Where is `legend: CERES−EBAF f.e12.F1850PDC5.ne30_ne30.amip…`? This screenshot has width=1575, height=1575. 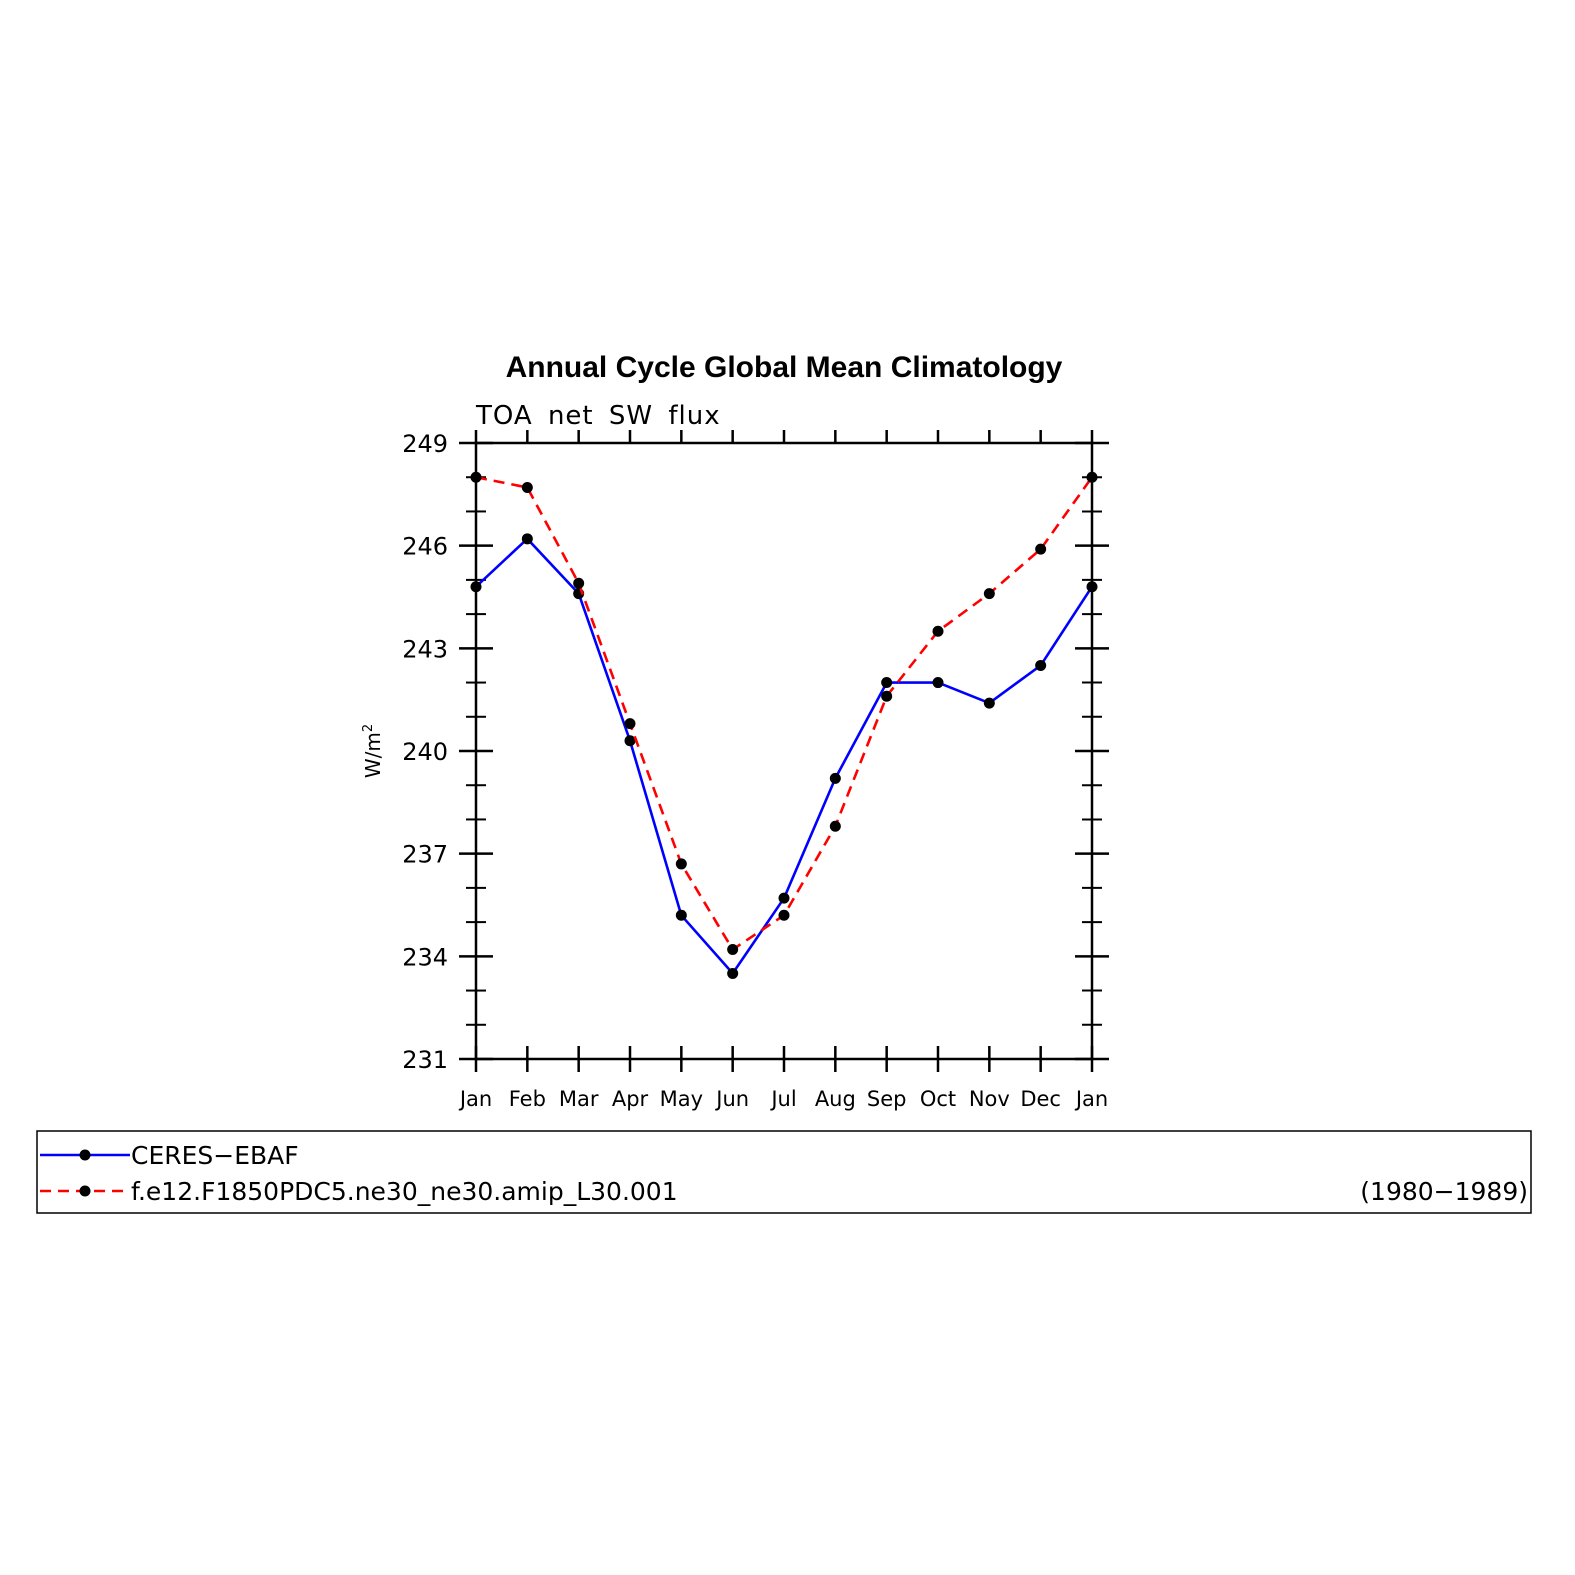 legend: CERES−EBAF f.e12.F1850PDC5.ne30_ne30.amip… is located at coordinates (784, 1172).